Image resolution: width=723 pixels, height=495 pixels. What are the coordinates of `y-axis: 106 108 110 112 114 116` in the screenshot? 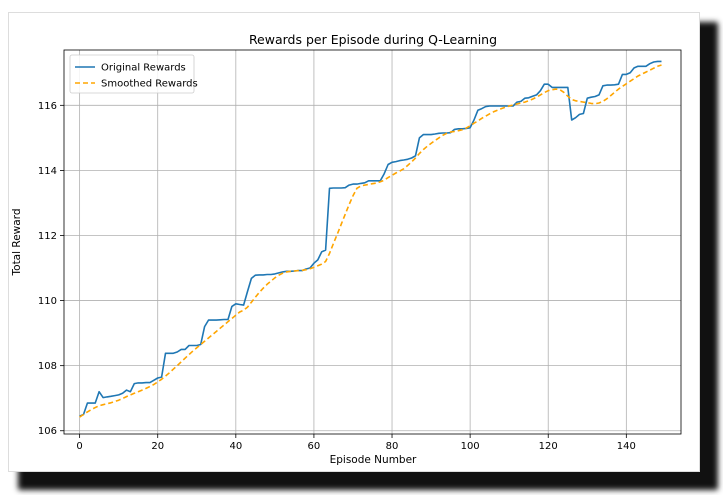 It's located at (51, 269).